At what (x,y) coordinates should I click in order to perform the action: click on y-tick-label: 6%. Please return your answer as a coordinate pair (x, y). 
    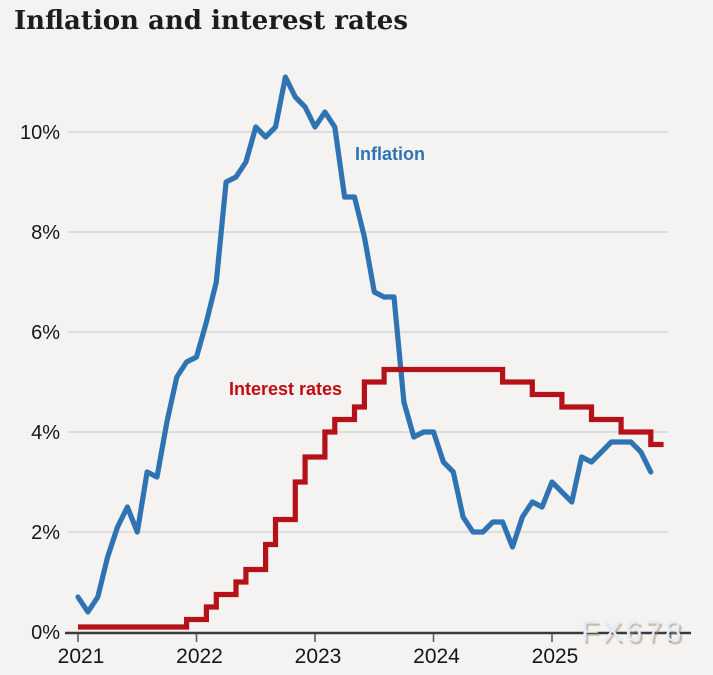
    Looking at the image, I should click on (45, 333).